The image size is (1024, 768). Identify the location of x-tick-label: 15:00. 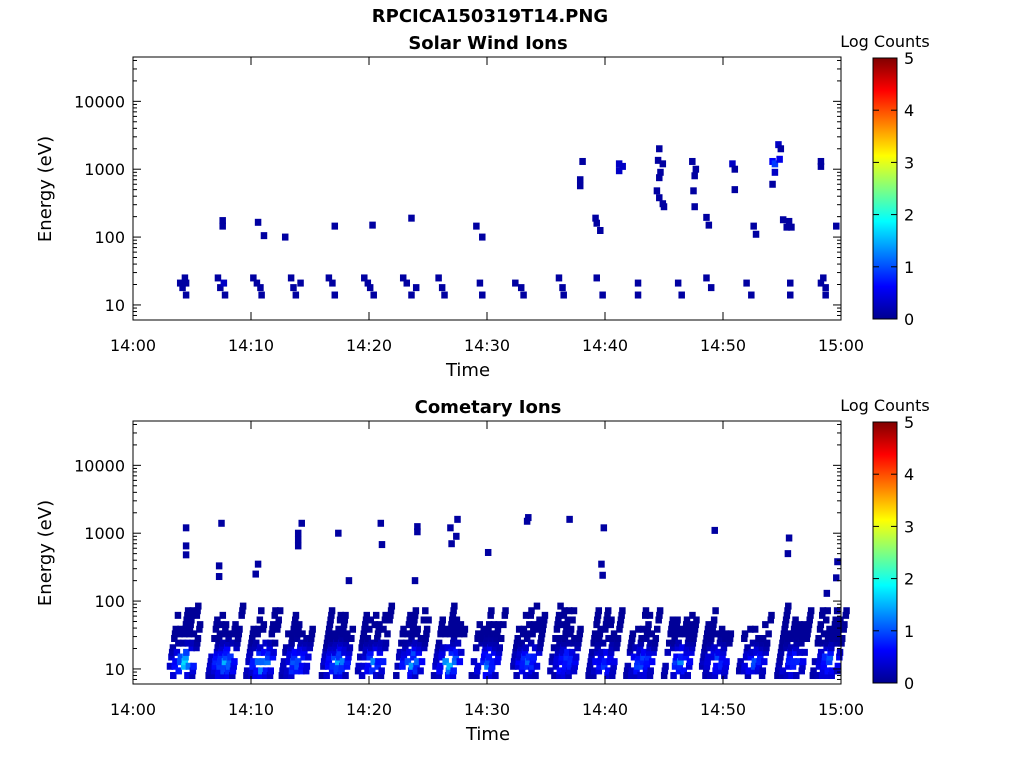
(841, 345).